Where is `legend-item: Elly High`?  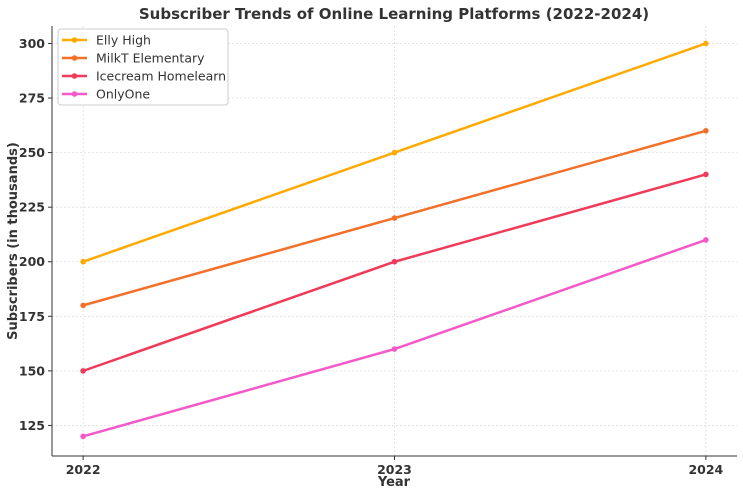 legend-item: Elly High is located at coordinates (106, 40).